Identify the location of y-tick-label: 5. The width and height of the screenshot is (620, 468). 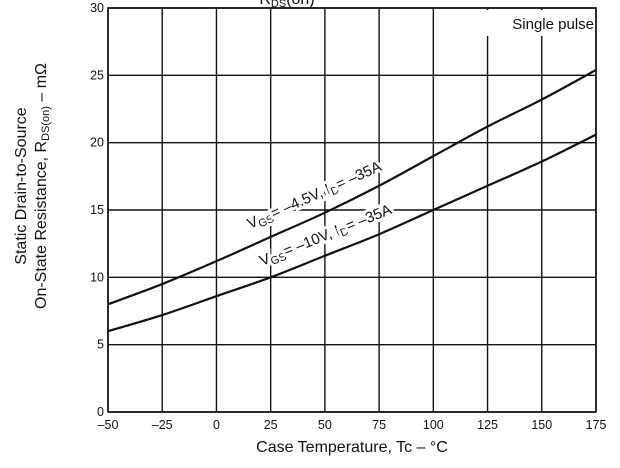
(100, 345).